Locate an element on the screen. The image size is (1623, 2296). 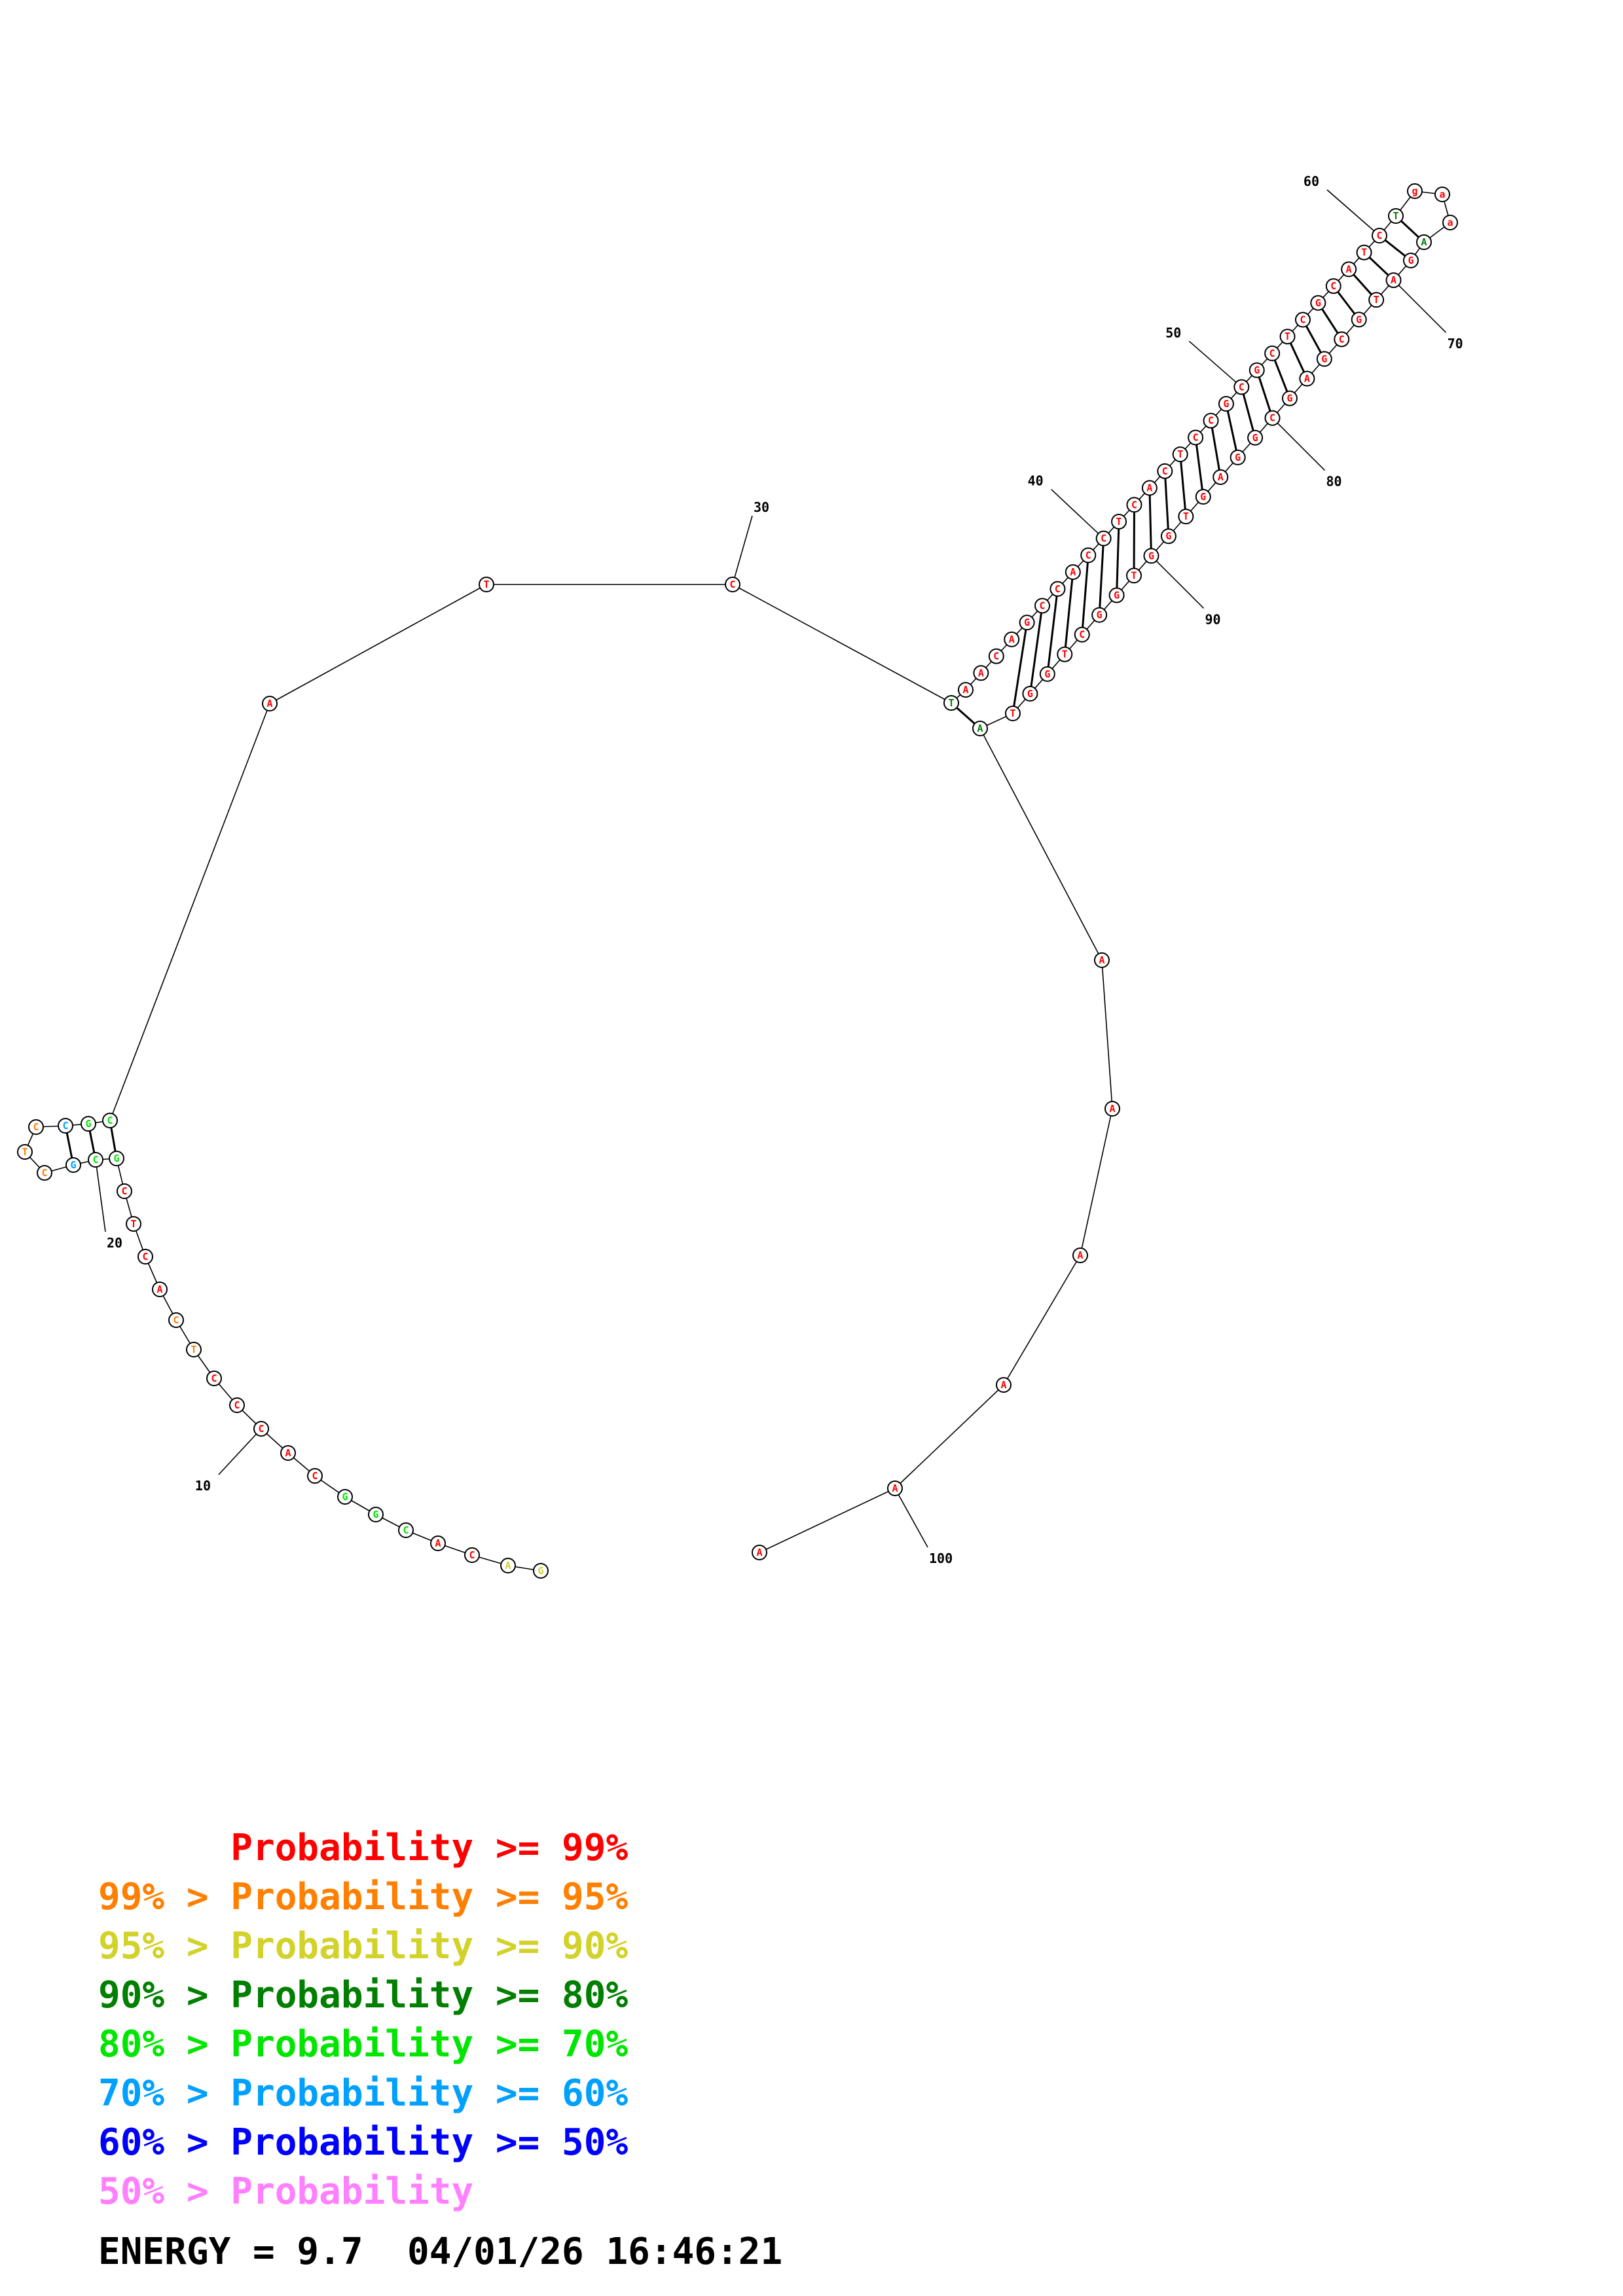
nucleotide-53: T is located at coordinates (1287, 337).